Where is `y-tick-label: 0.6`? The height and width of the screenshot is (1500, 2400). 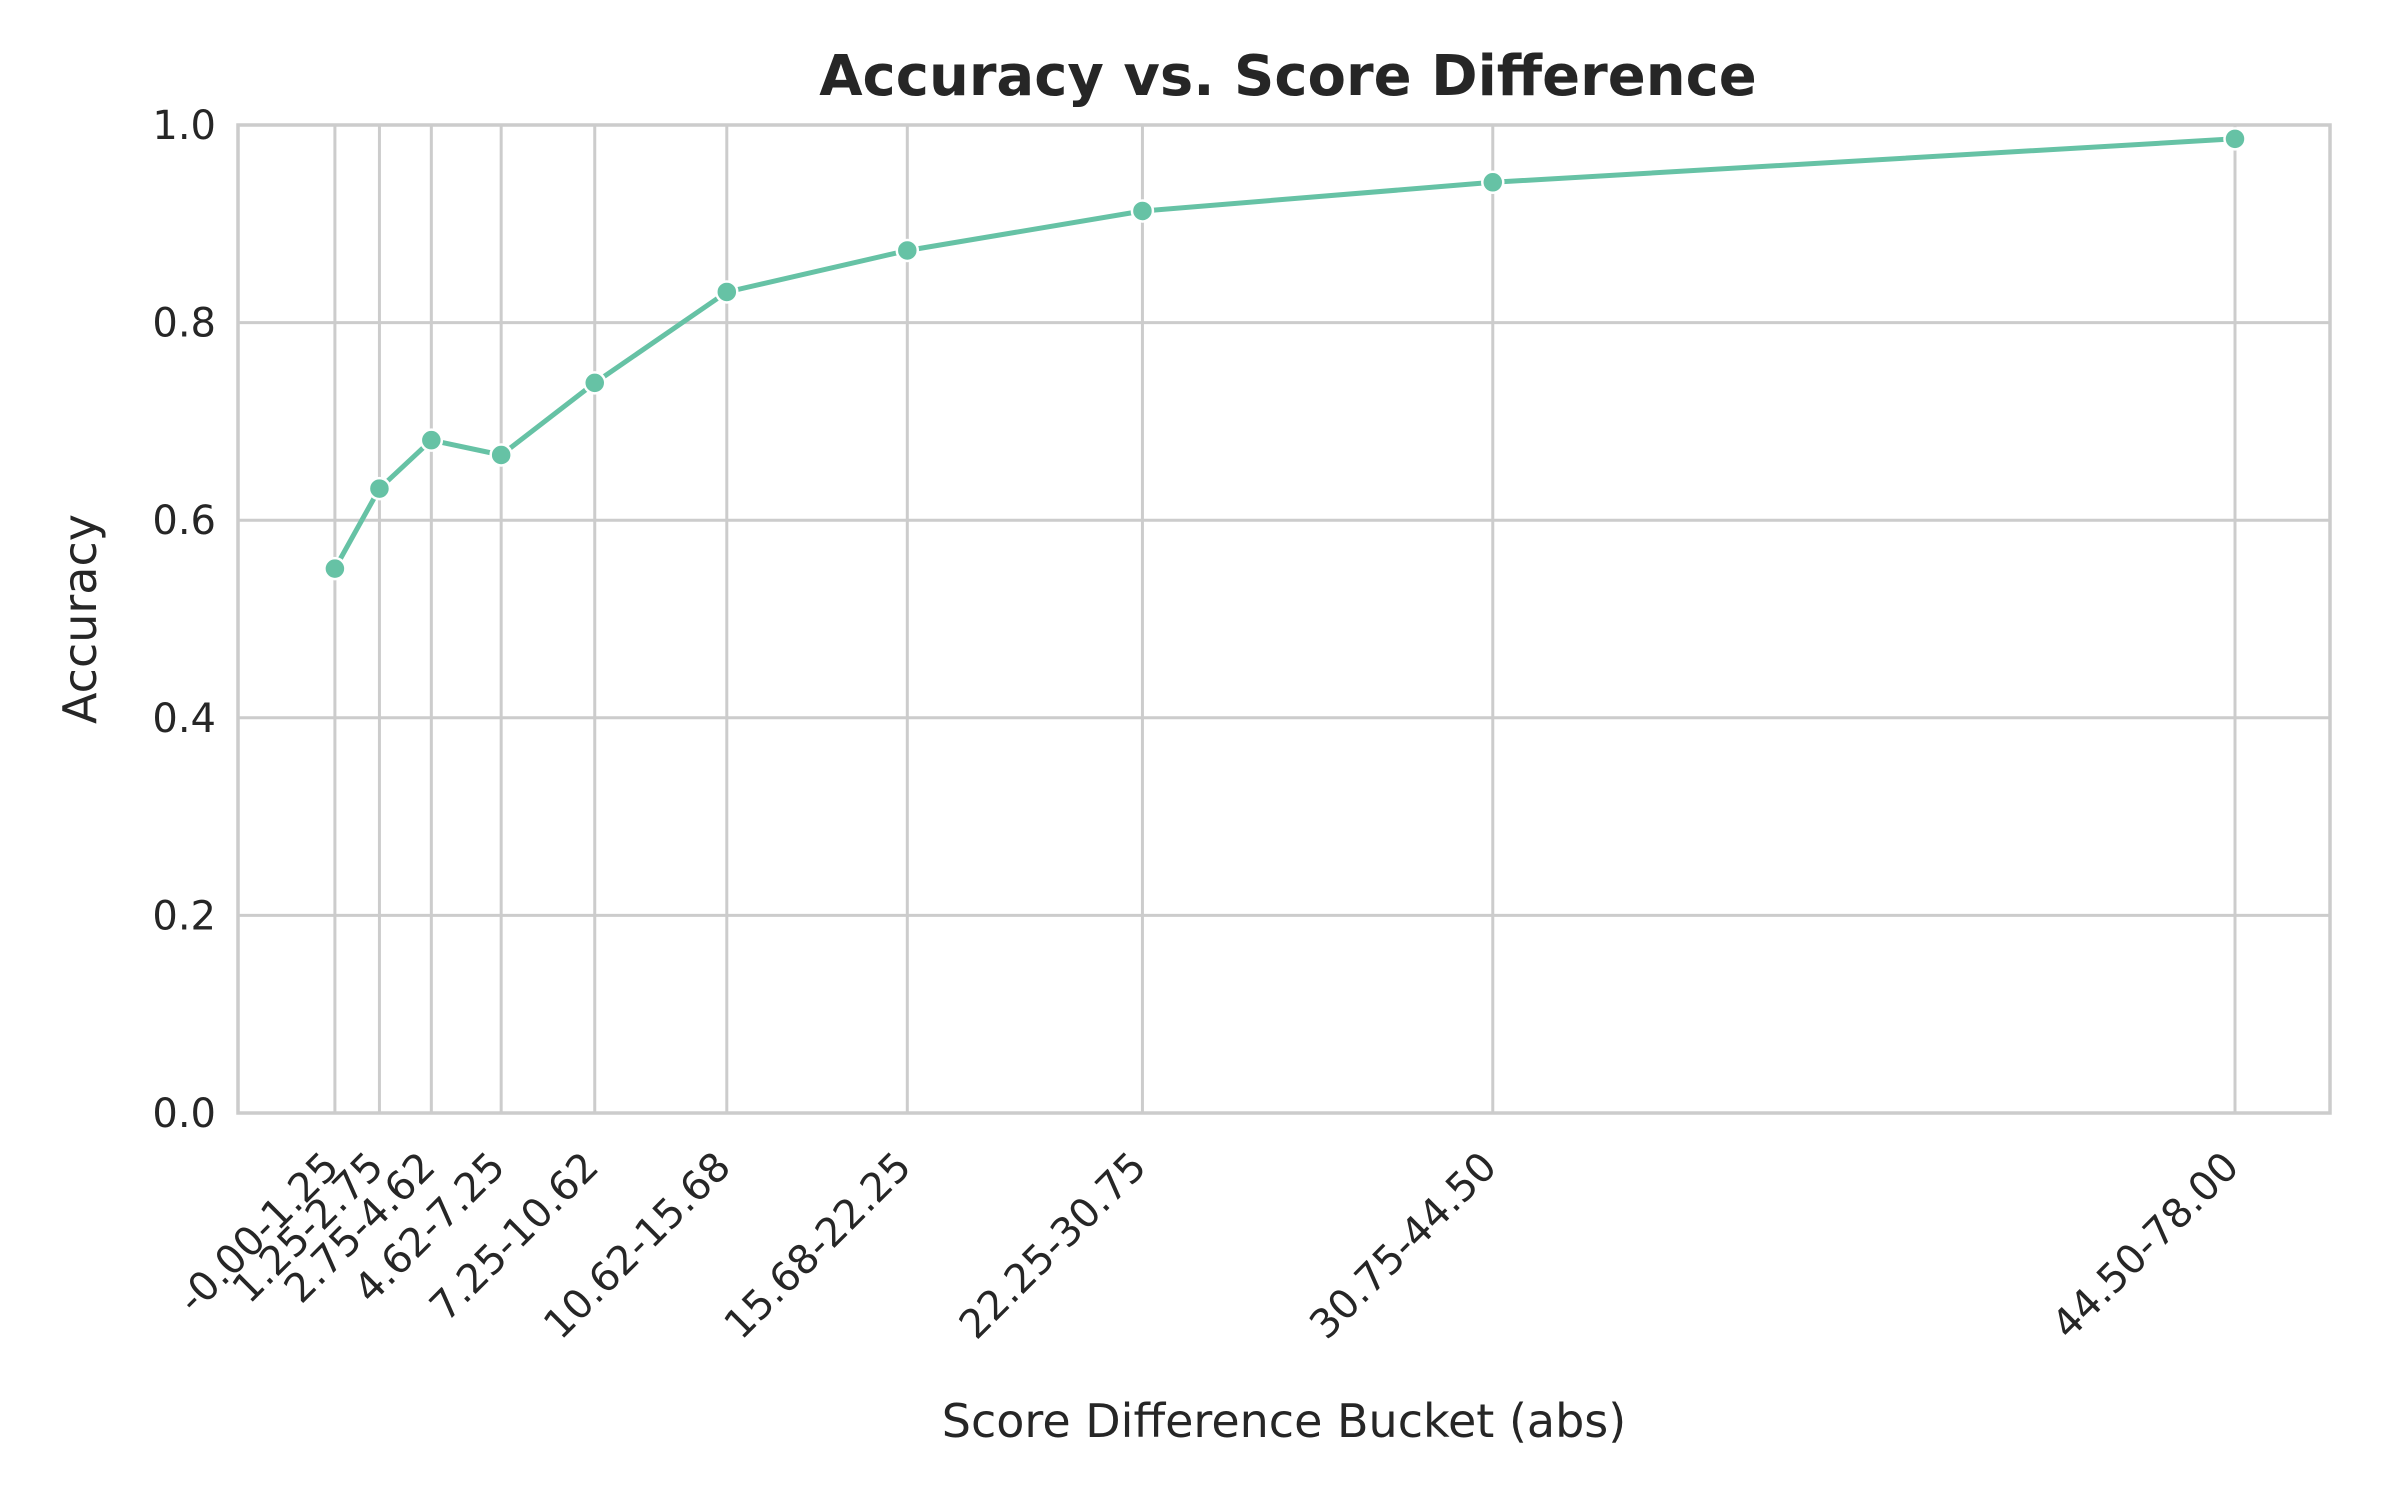
y-tick-label: 0.6 is located at coordinates (184, 521).